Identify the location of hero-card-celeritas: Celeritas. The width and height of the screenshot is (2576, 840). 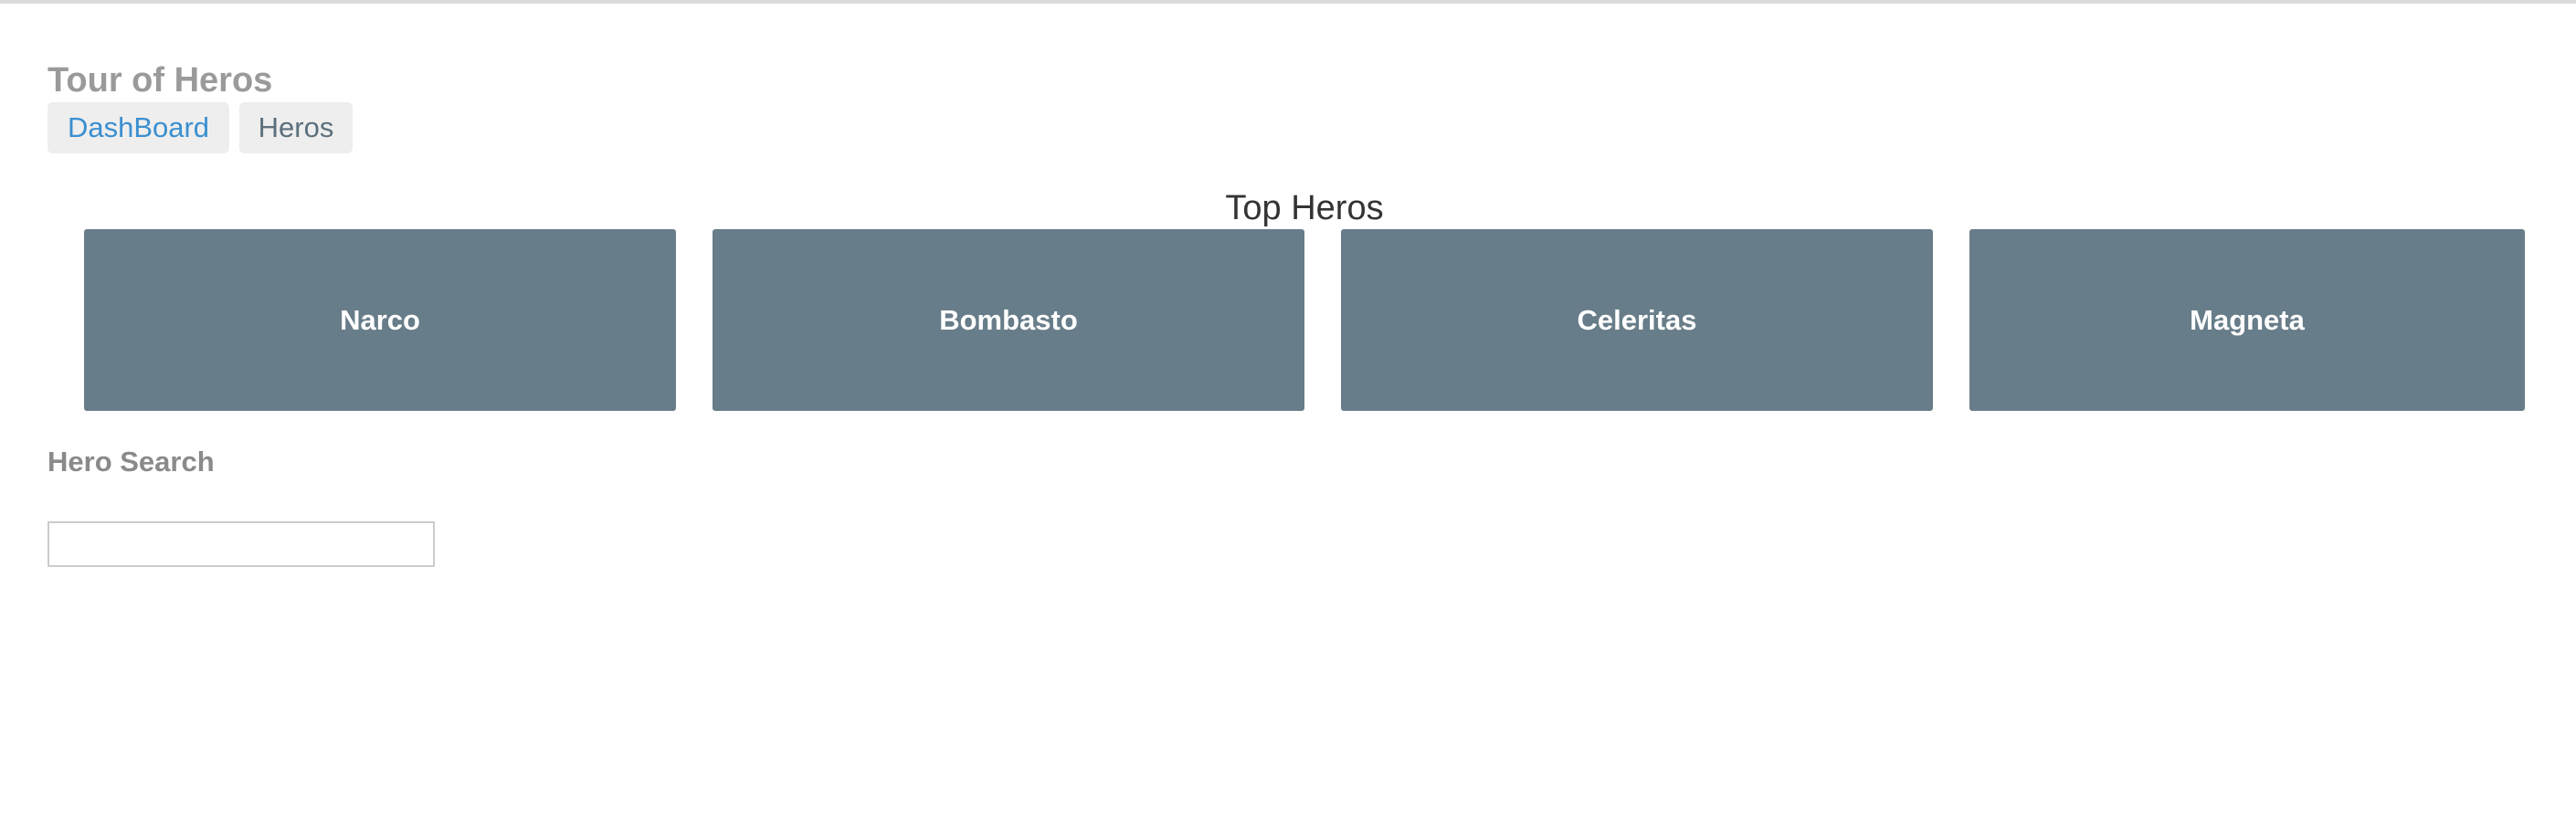
(1637, 320).